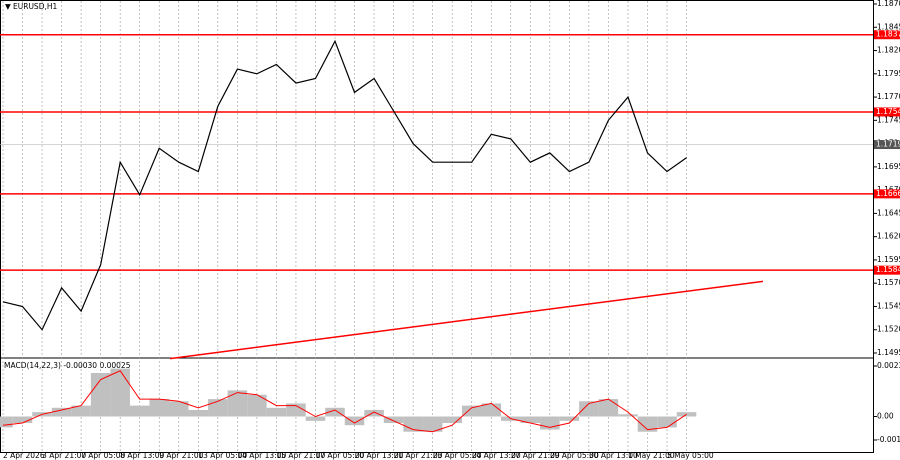 The width and height of the screenshot is (900, 460). What do you see at coordinates (261, 455) in the screenshot?
I see `x-tick-label: 14 Apr 13:00` at bounding box center [261, 455].